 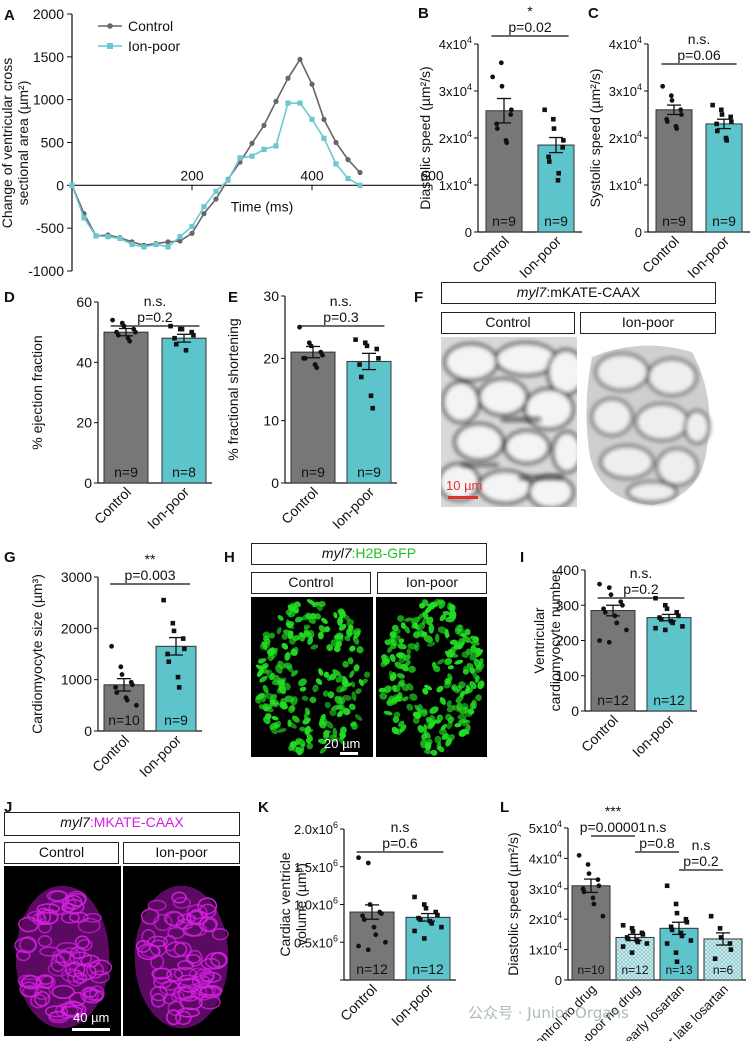 I want to click on a-point-control, so click(x=276, y=101).